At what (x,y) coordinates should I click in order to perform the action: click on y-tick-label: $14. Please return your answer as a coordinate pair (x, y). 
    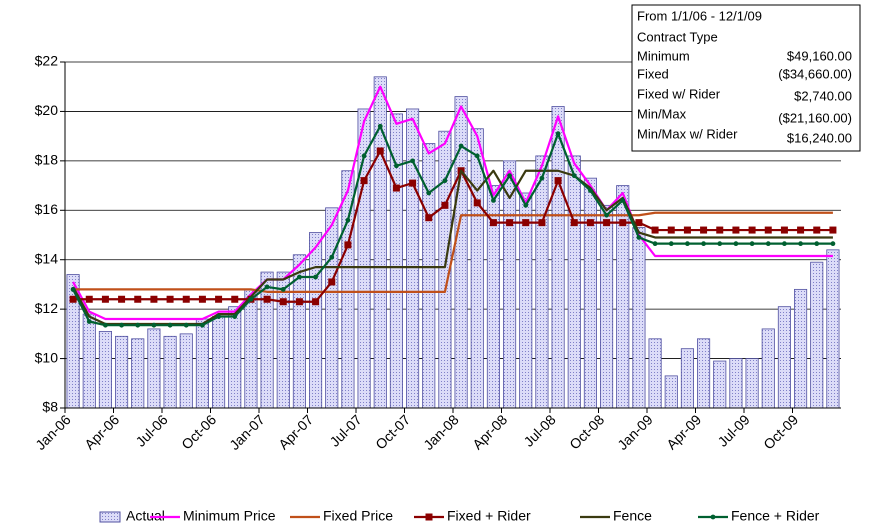
    Looking at the image, I should click on (47, 258).